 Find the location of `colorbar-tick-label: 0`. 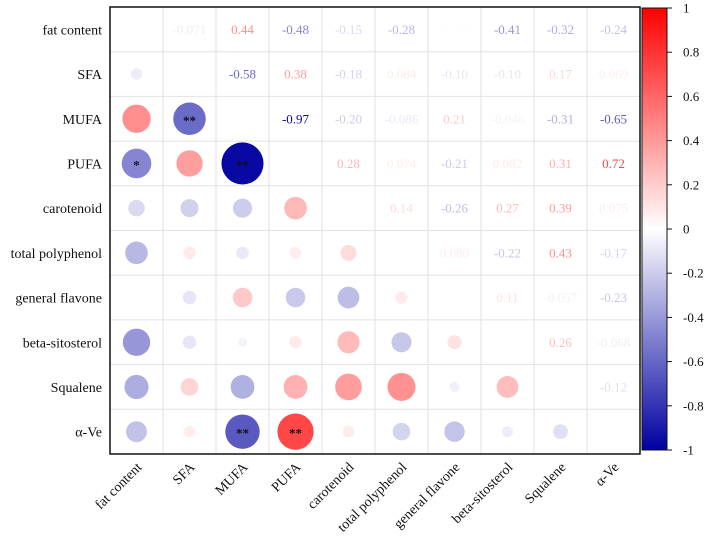

colorbar-tick-label: 0 is located at coordinates (686, 229).